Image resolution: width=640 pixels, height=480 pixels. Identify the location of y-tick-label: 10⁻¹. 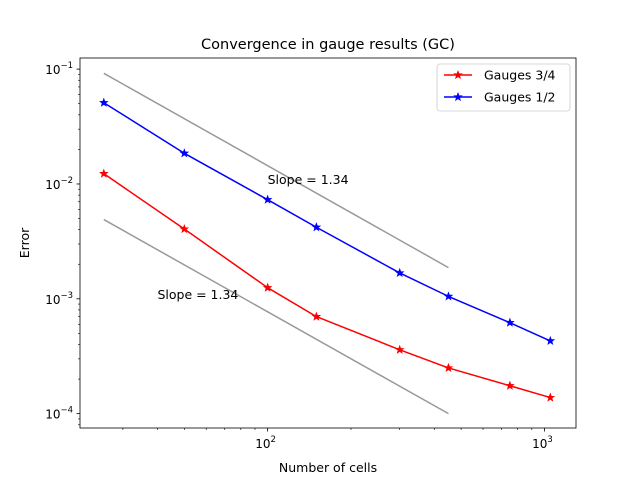
(59, 69).